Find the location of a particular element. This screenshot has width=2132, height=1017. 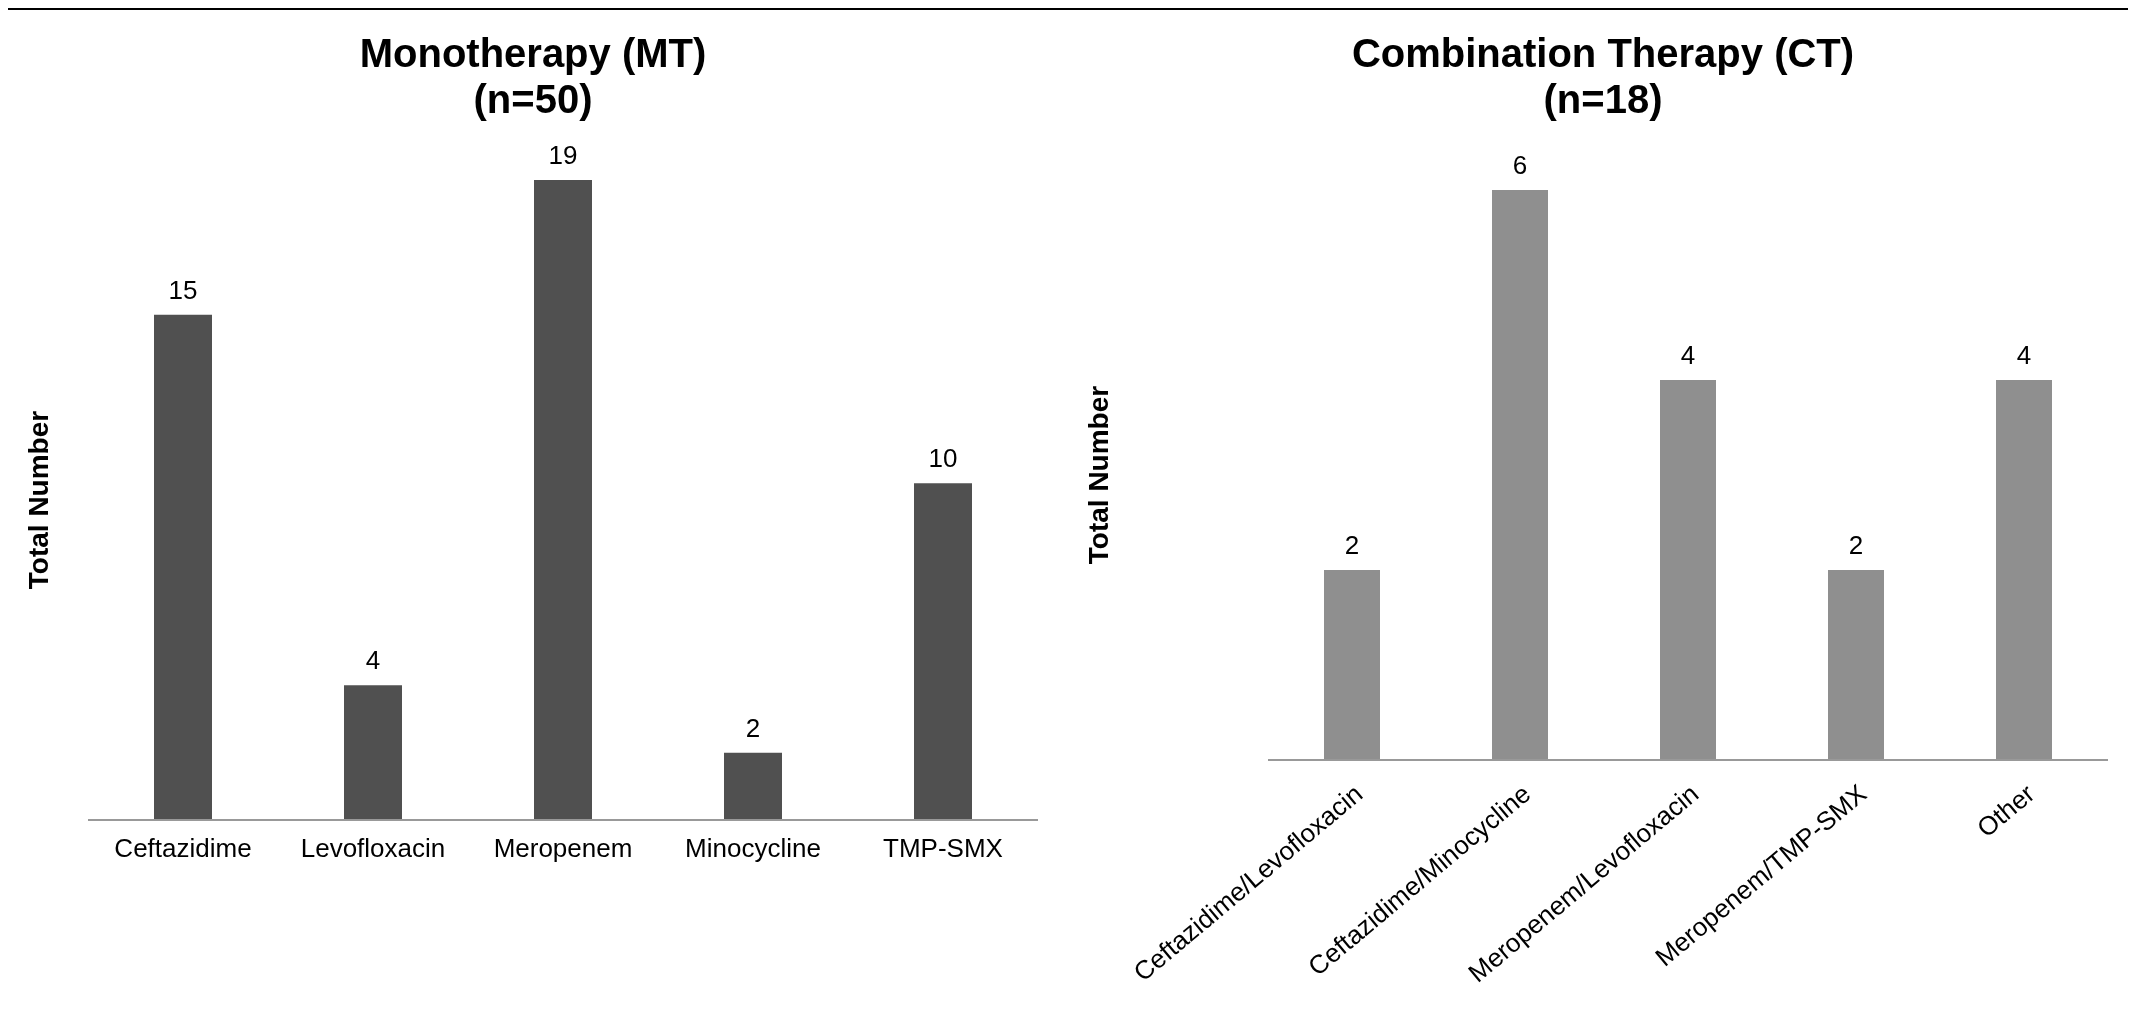

chart-title: Monotherapy (MT) (n=50) is located at coordinates (533, 76).